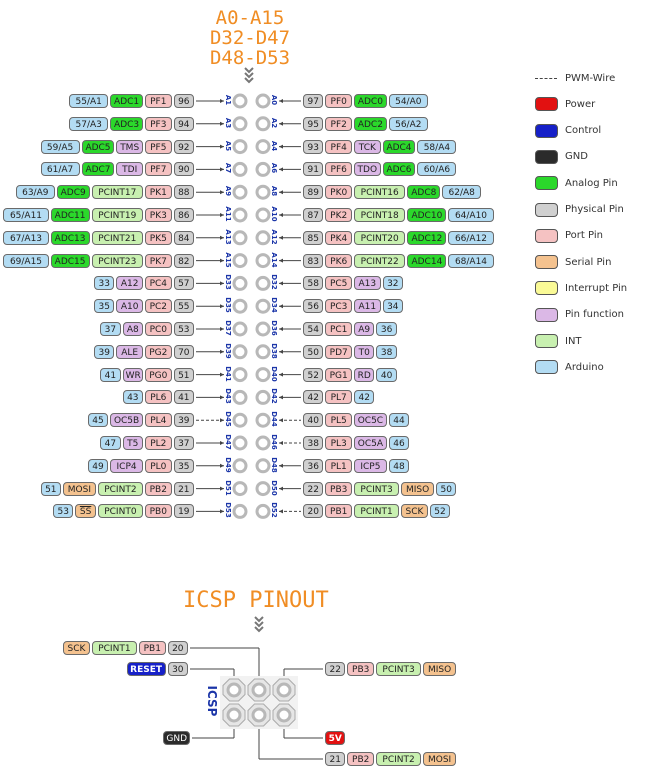 This screenshot has height=775, width=661. What do you see at coordinates (338, 123) in the screenshot?
I see `port-label: PF2` at bounding box center [338, 123].